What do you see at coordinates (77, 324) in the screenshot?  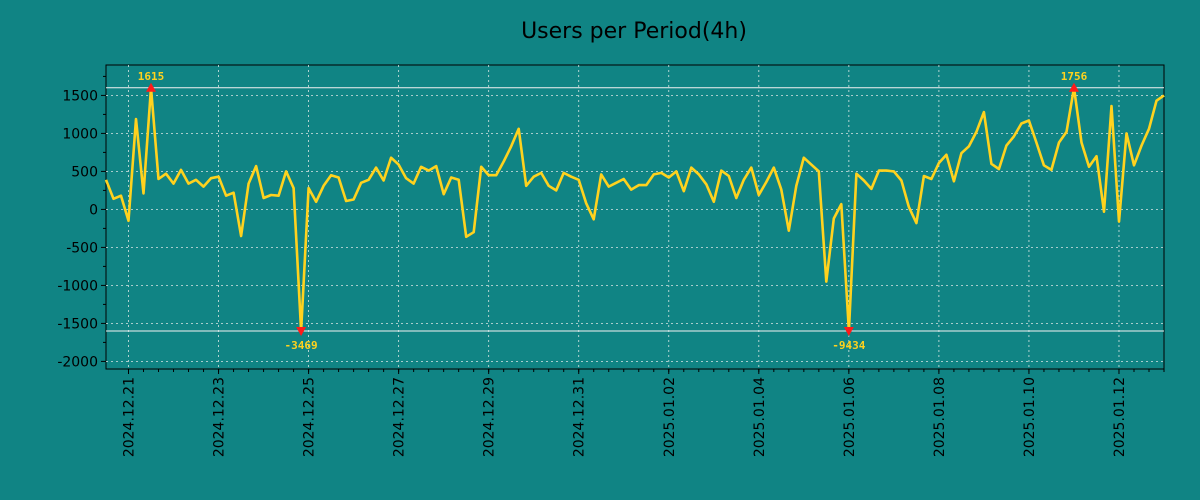 I see `y-tick-label: -1500` at bounding box center [77, 324].